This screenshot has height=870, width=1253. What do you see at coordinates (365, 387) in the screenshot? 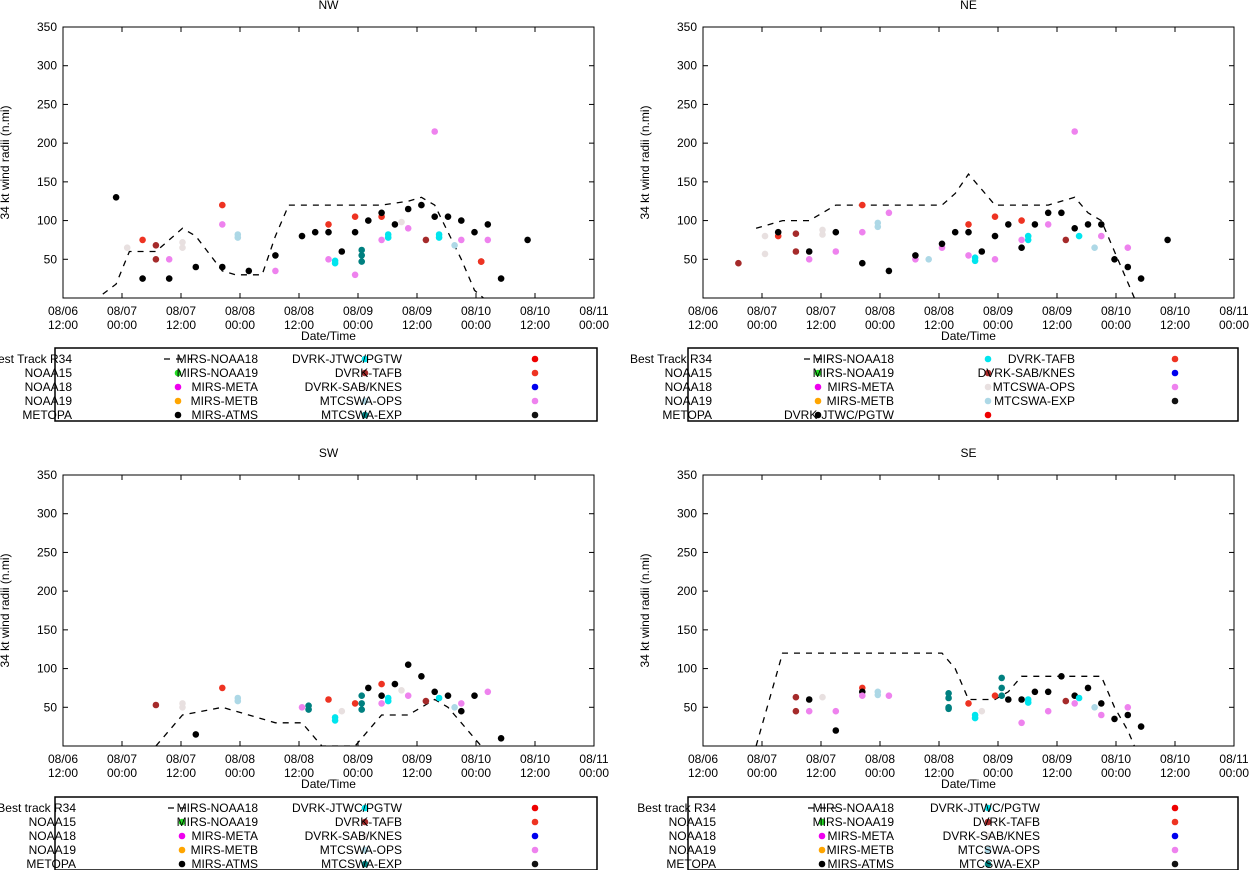
I see `legend-marker-mirs-meta` at bounding box center [365, 387].